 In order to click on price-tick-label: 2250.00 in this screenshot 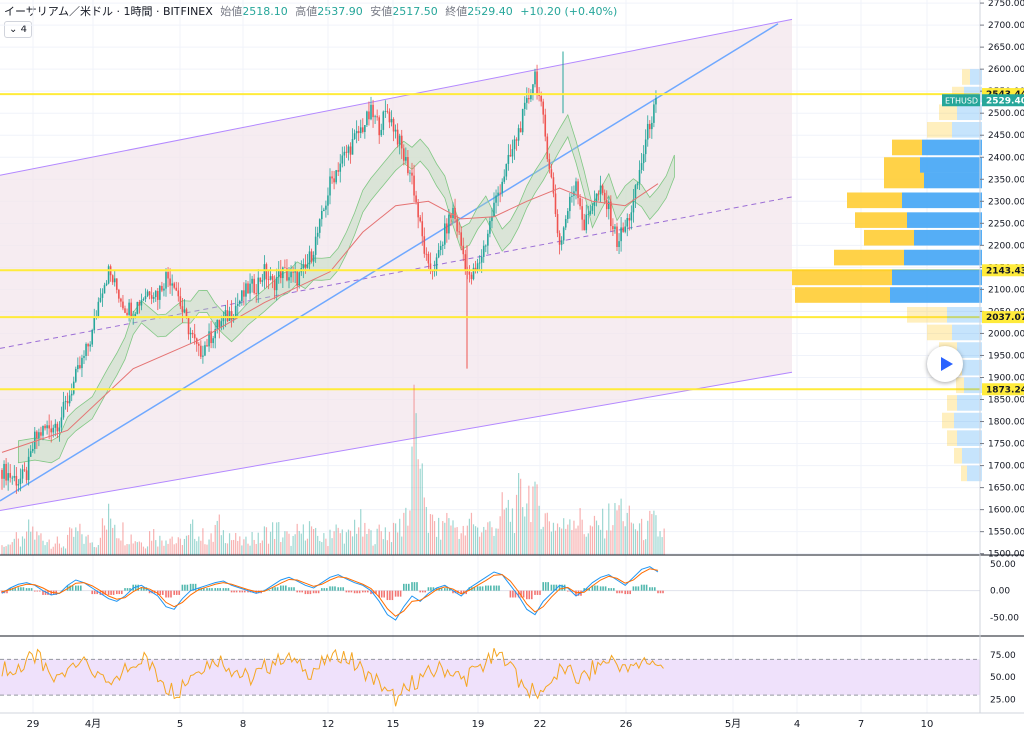, I will do `click(1006, 224)`.